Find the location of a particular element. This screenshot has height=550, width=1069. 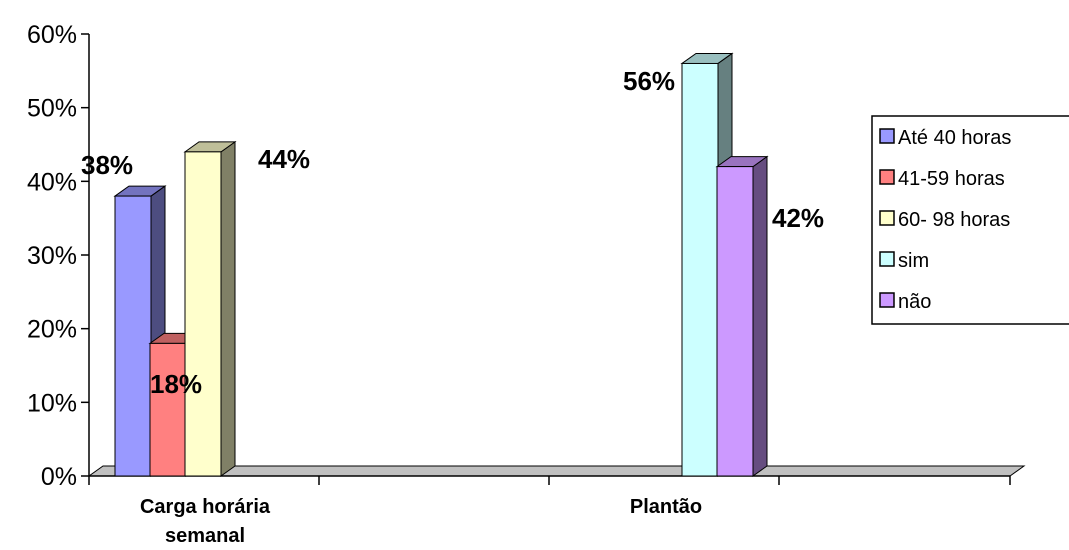

data-label: 44% is located at coordinates (284, 159).